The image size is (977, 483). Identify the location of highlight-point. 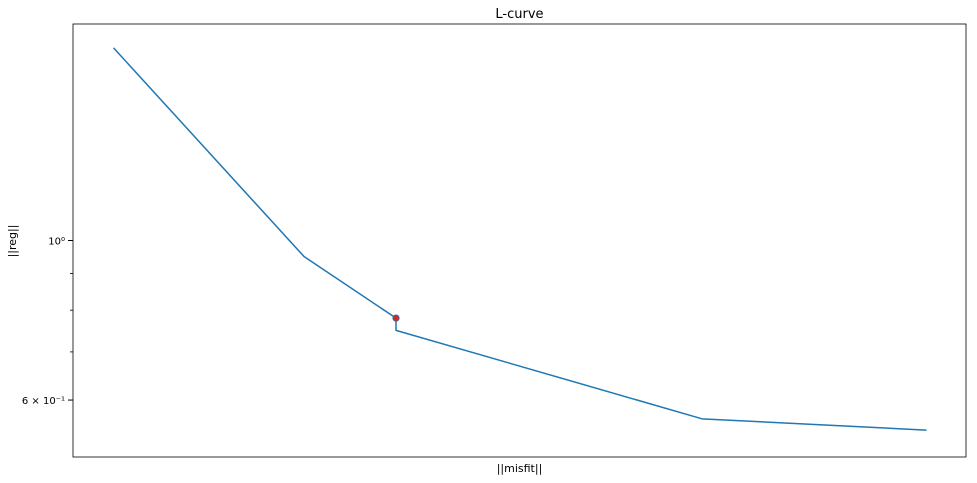
(396, 318).